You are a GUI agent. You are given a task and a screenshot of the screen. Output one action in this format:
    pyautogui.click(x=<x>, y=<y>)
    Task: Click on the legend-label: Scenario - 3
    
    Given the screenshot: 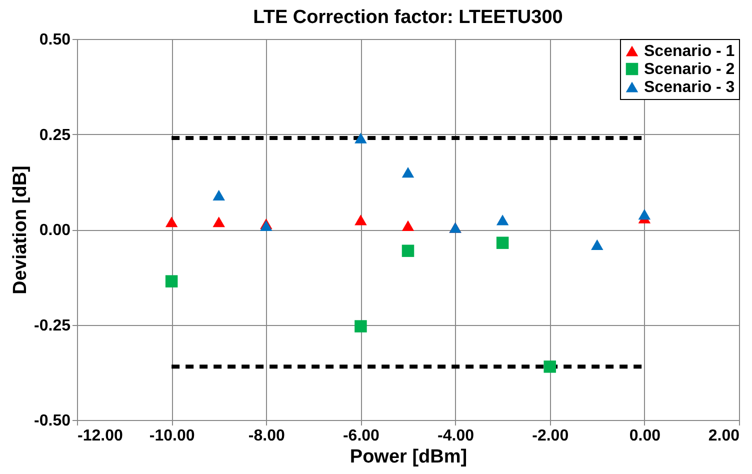 What is the action you would take?
    pyautogui.click(x=689, y=87)
    